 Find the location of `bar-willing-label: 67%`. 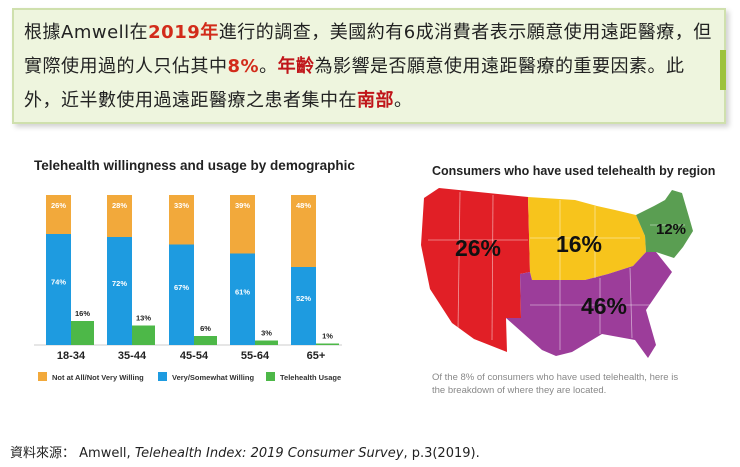

bar-willing-label: 67% is located at coordinates (181, 287).